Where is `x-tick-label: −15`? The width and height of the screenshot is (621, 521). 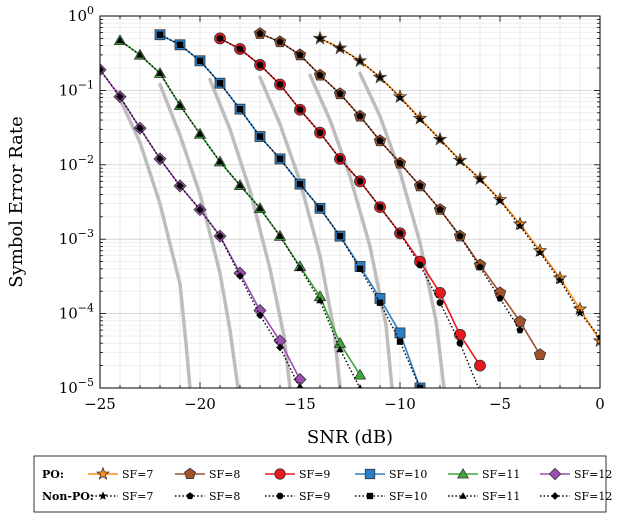
x-tick-label: −15 is located at coordinates (300, 404).